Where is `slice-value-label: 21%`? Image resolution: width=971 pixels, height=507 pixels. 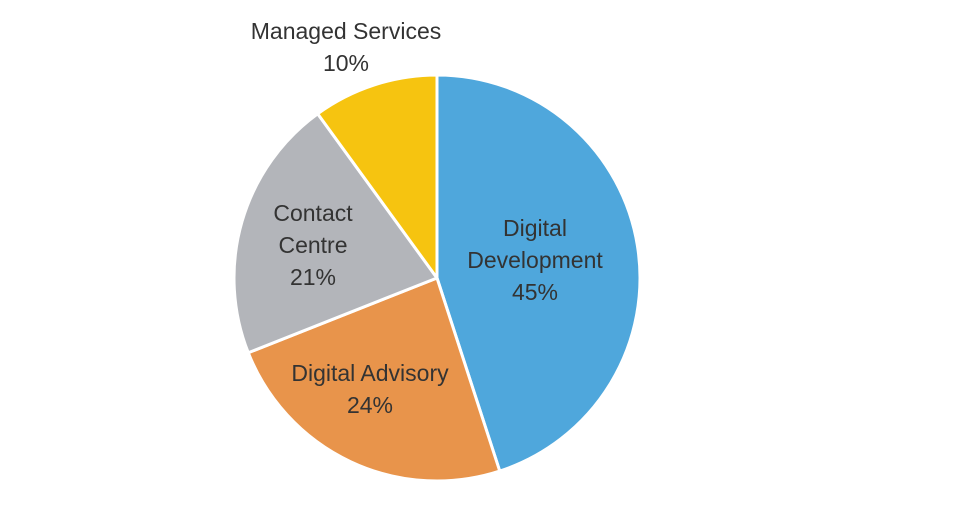 slice-value-label: 21% is located at coordinates (313, 277).